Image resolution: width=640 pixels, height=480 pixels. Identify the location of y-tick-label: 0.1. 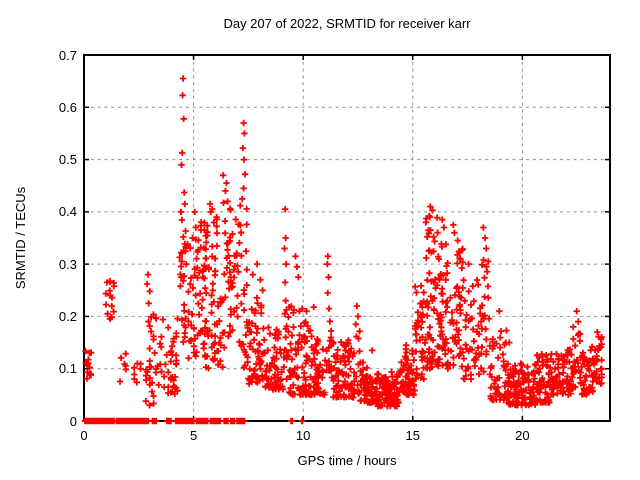
(67, 369).